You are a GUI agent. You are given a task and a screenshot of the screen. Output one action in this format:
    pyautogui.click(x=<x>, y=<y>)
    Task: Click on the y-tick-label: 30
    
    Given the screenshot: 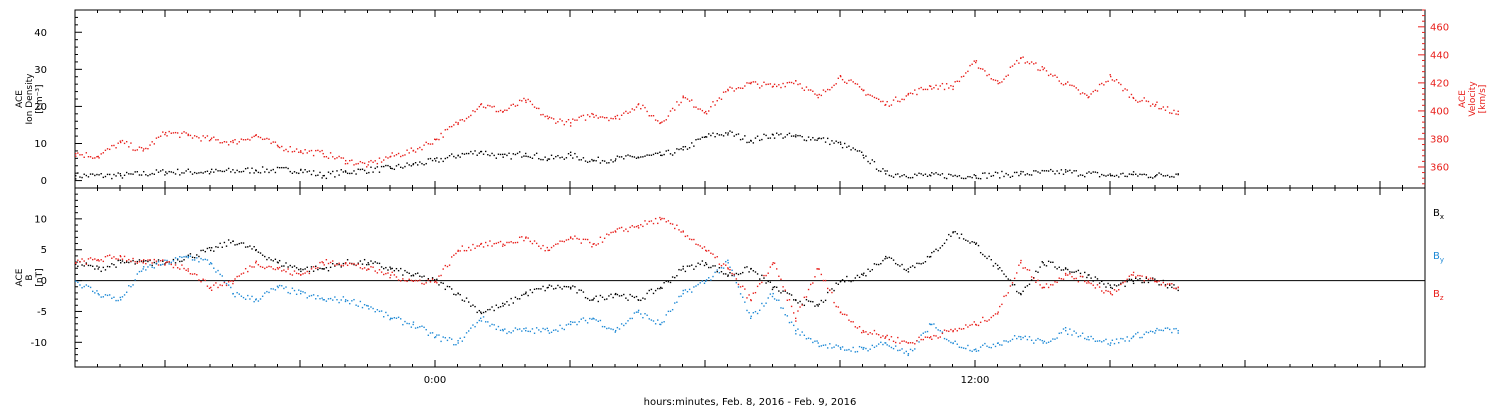 What is the action you would take?
    pyautogui.click(x=40, y=70)
    